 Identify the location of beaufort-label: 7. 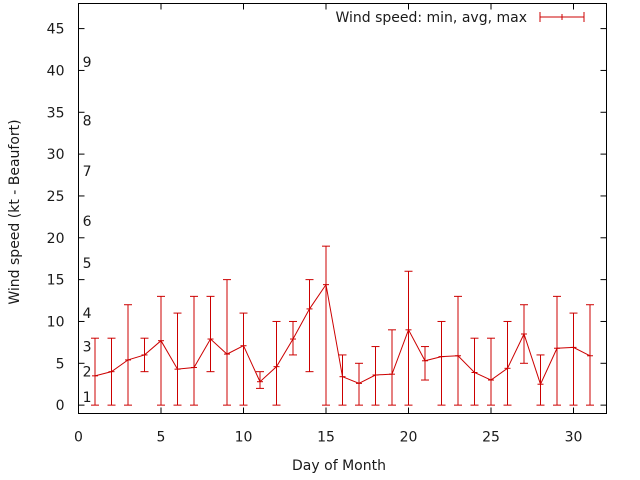
(87, 172).